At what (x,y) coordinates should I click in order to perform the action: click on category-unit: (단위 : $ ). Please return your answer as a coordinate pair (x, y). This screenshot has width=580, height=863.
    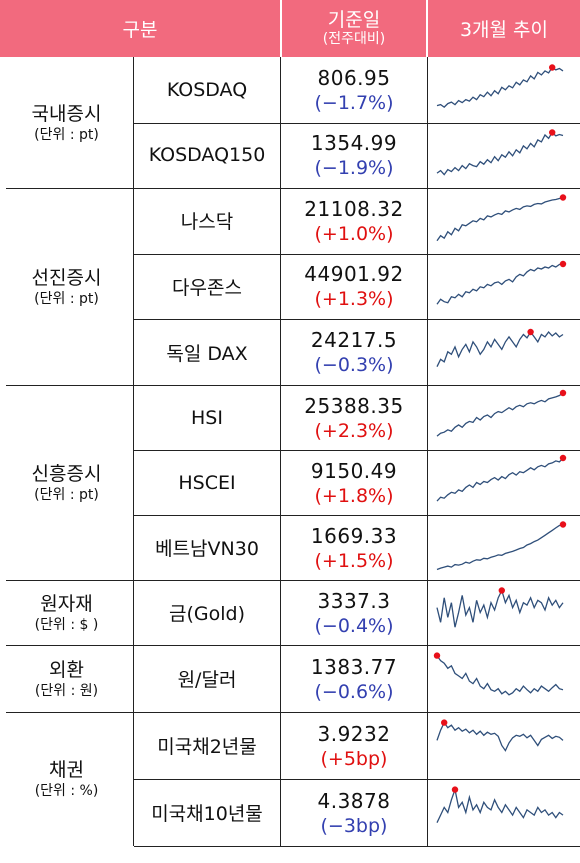
    Looking at the image, I should click on (66, 624).